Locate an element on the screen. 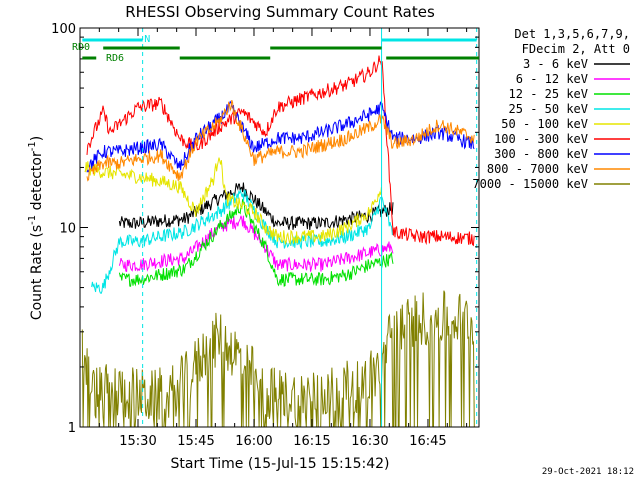 Image resolution: width=640 pixels, height=480 pixels. legend-entry-label: 3 - 6 keV is located at coordinates (555, 64).